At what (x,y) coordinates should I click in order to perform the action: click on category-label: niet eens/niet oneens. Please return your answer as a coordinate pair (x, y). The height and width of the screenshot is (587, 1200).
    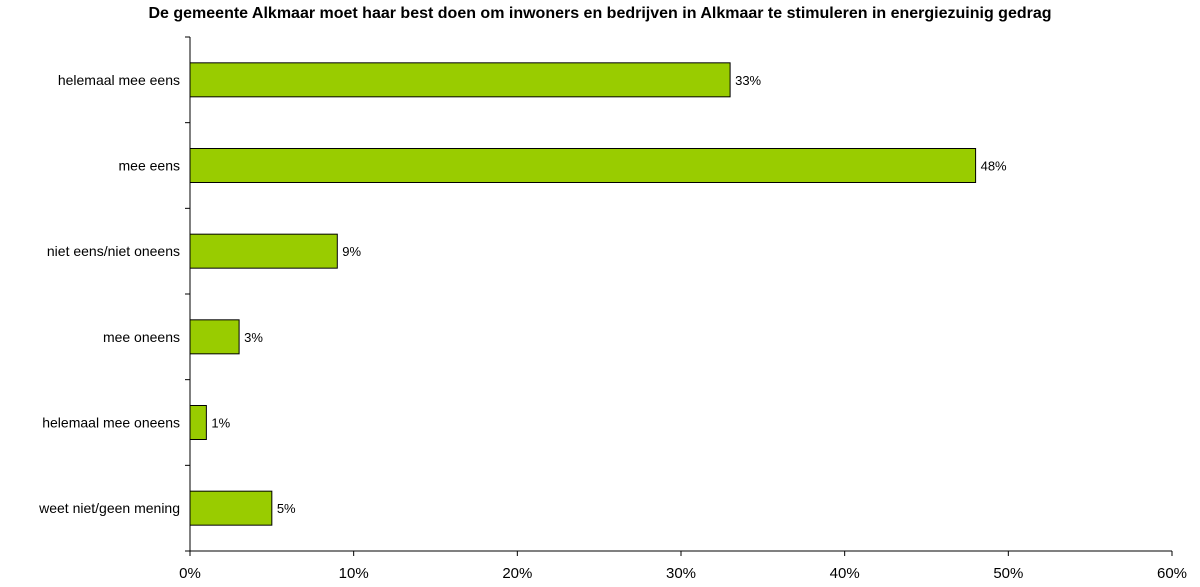
    Looking at the image, I should click on (113, 251).